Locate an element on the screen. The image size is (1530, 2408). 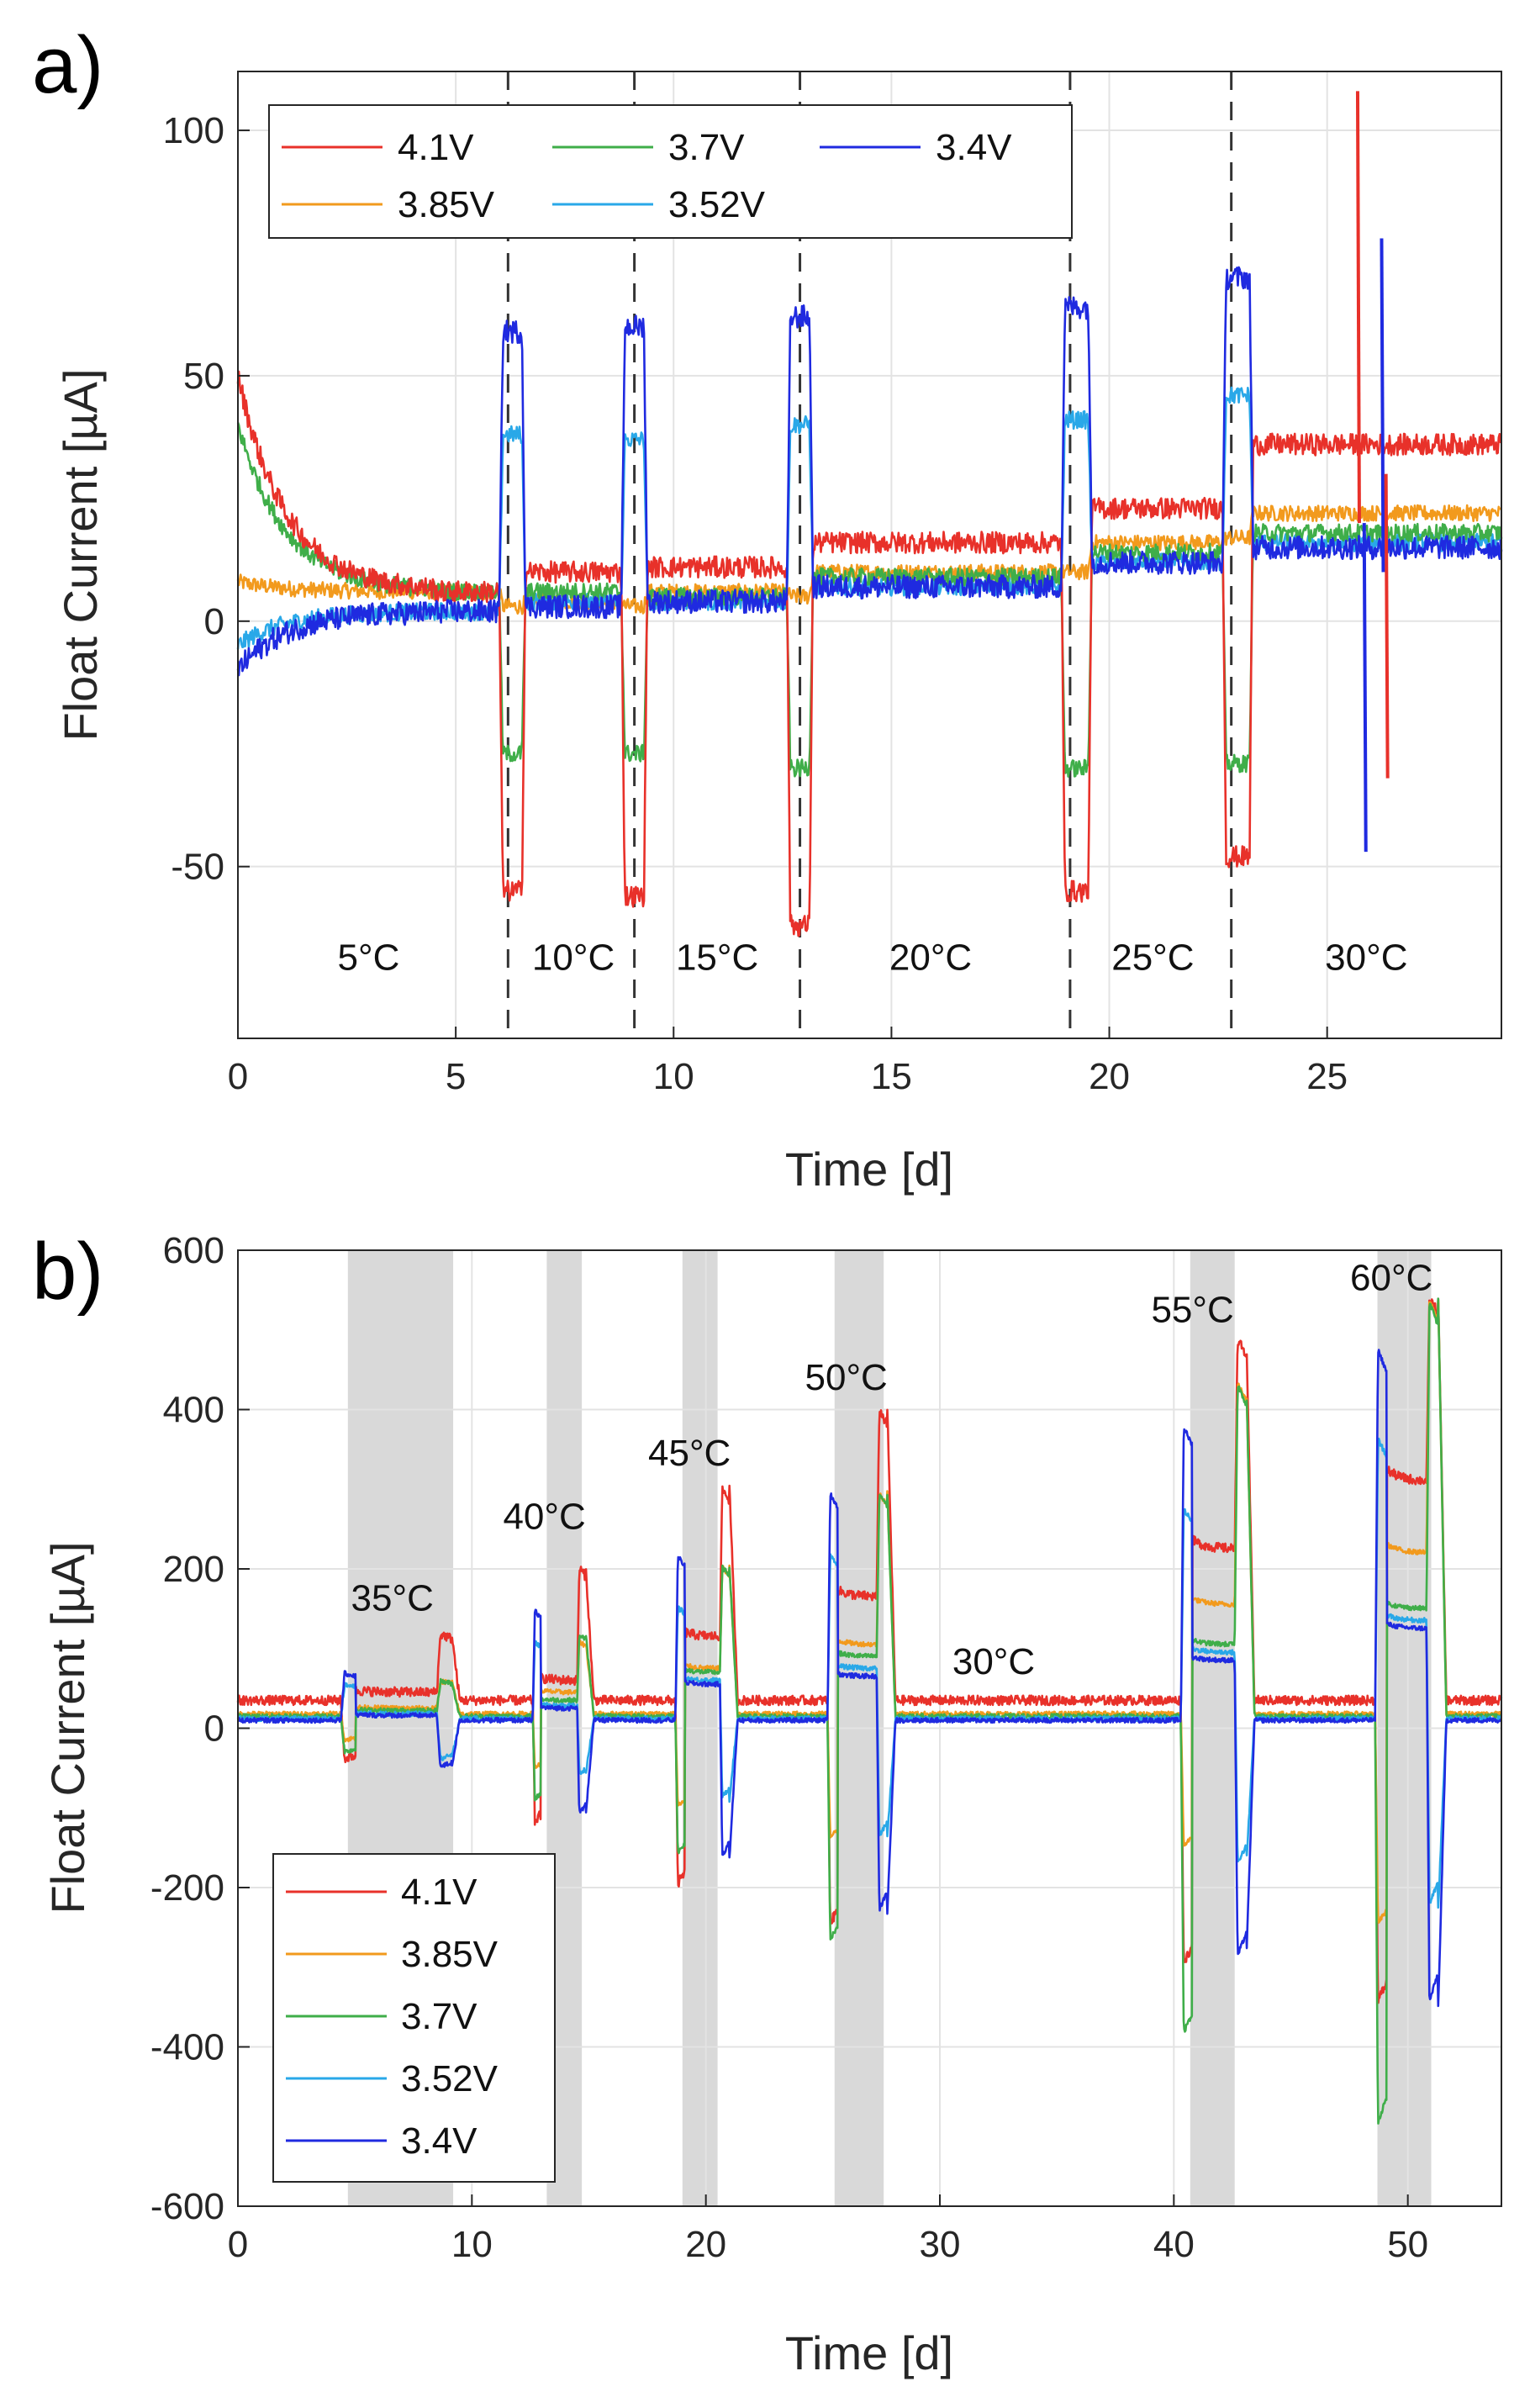
panel-b-temp-label-55-c: 55°C is located at coordinates (1192, 1310).